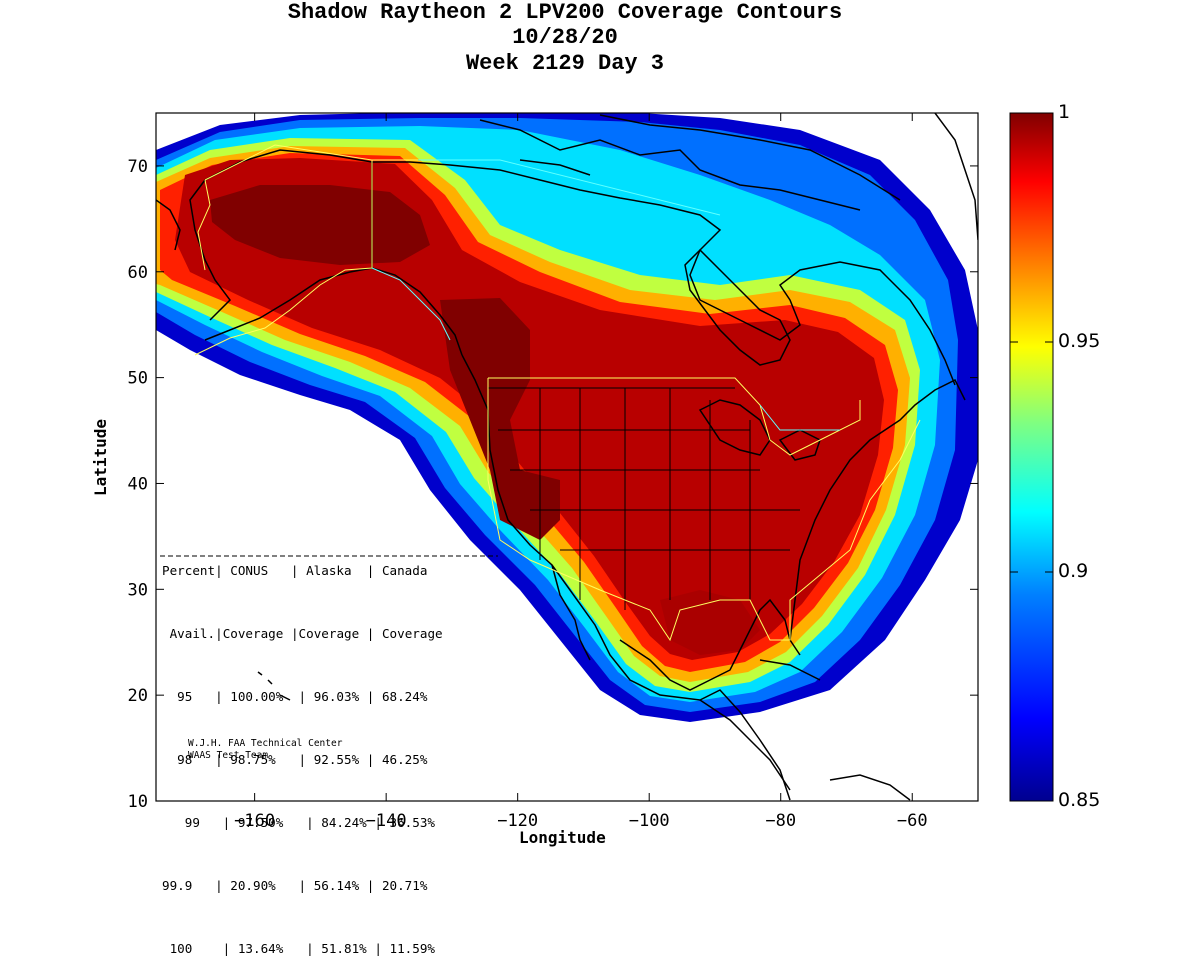 This screenshot has width=1200, height=980. I want to click on state-borders, so click(644, 498).